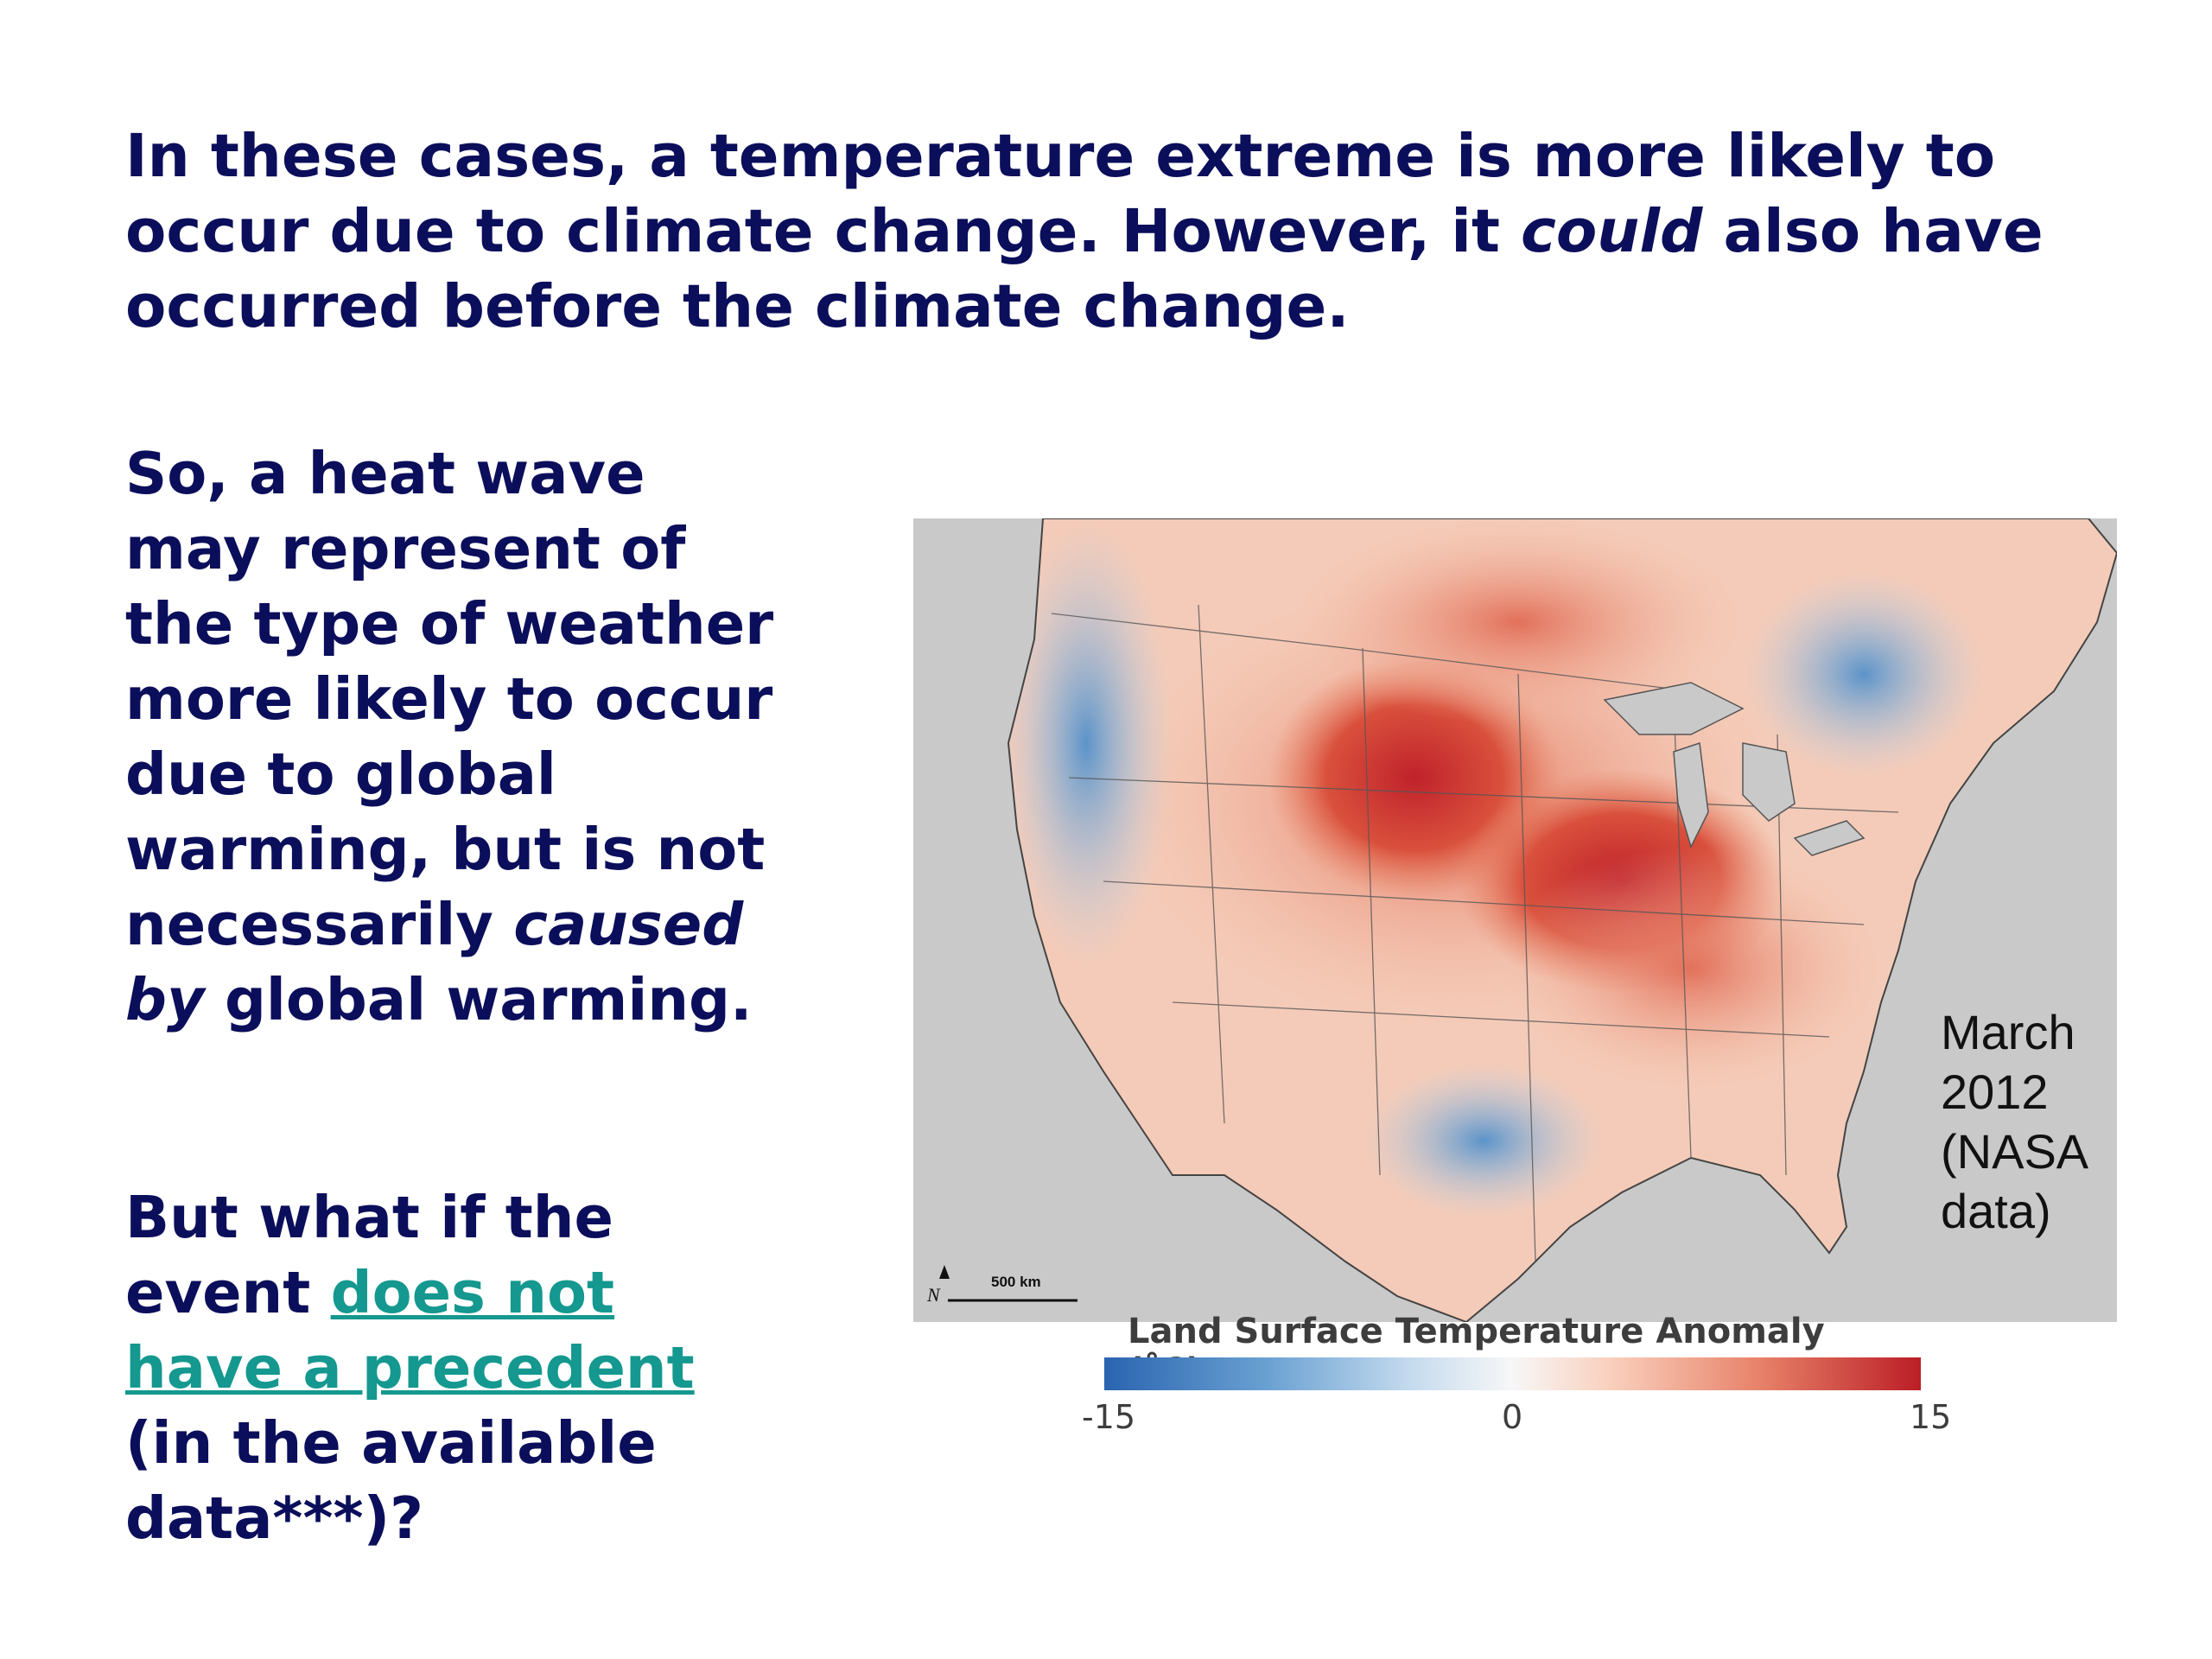 The width and height of the screenshot is (2212, 1659). I want to click on title-emphasis: could, so click(1611, 232).